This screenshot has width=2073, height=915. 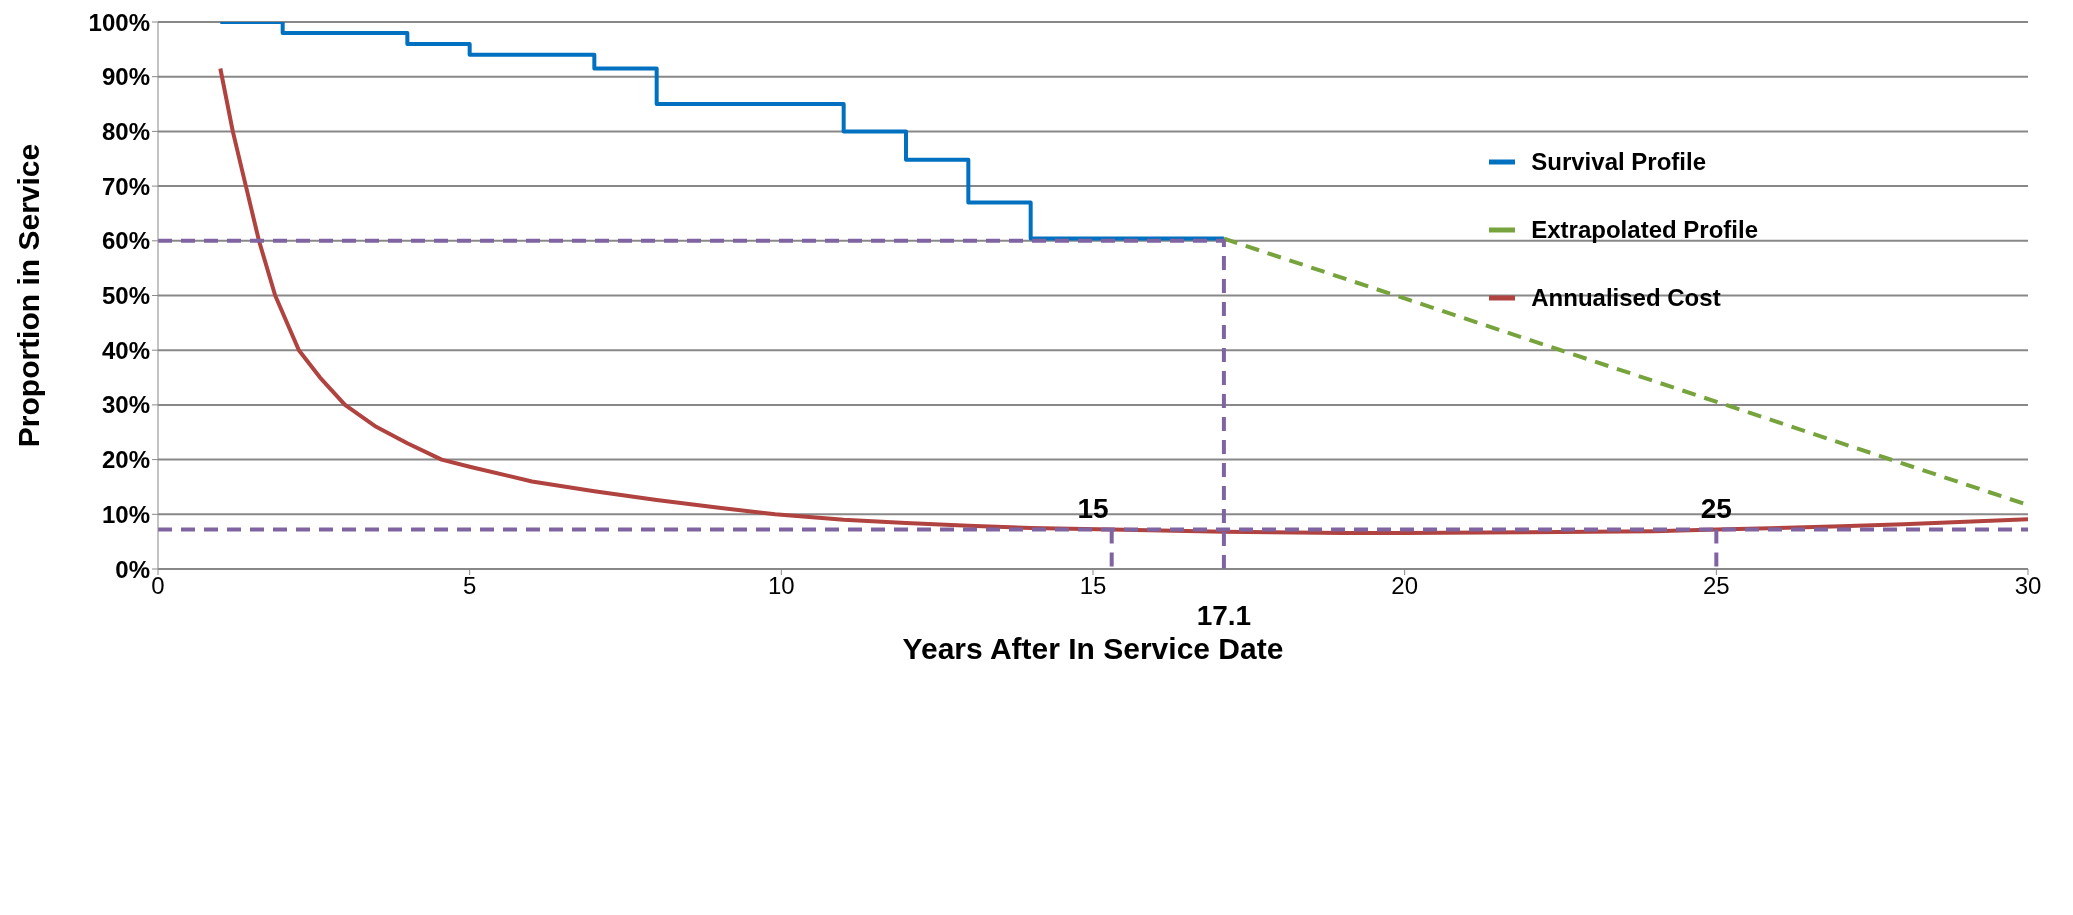 I want to click on annotation: 25, so click(x=1716, y=508).